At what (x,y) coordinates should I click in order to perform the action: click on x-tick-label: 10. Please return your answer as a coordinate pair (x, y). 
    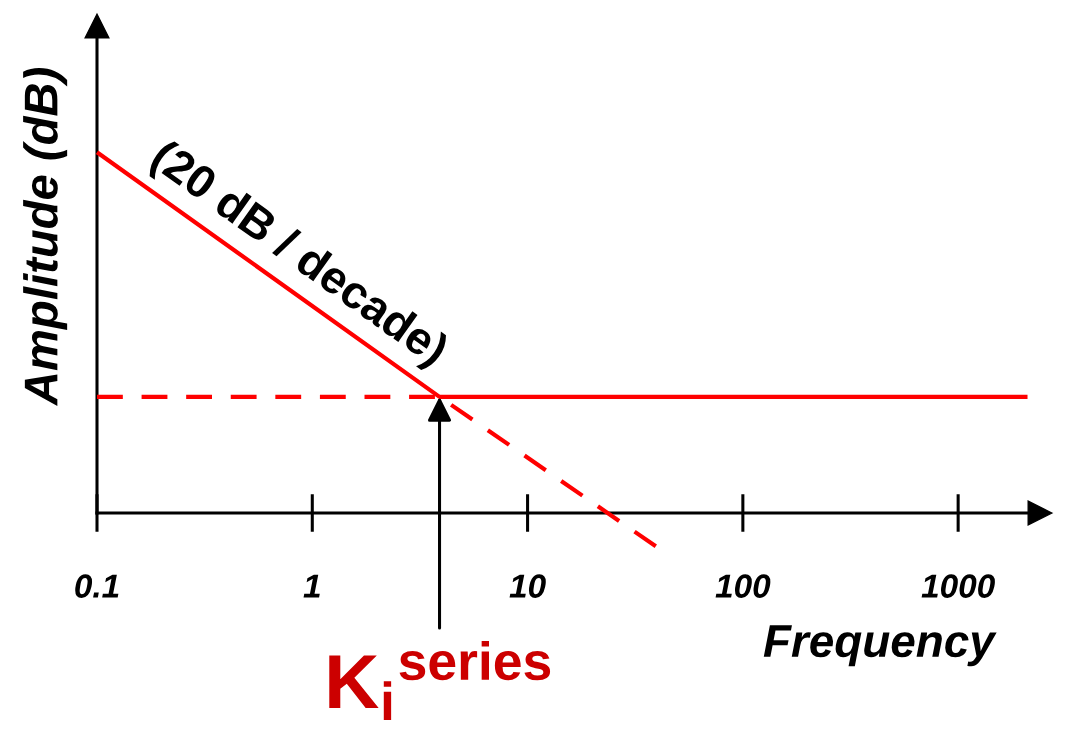
    Looking at the image, I should click on (527, 586).